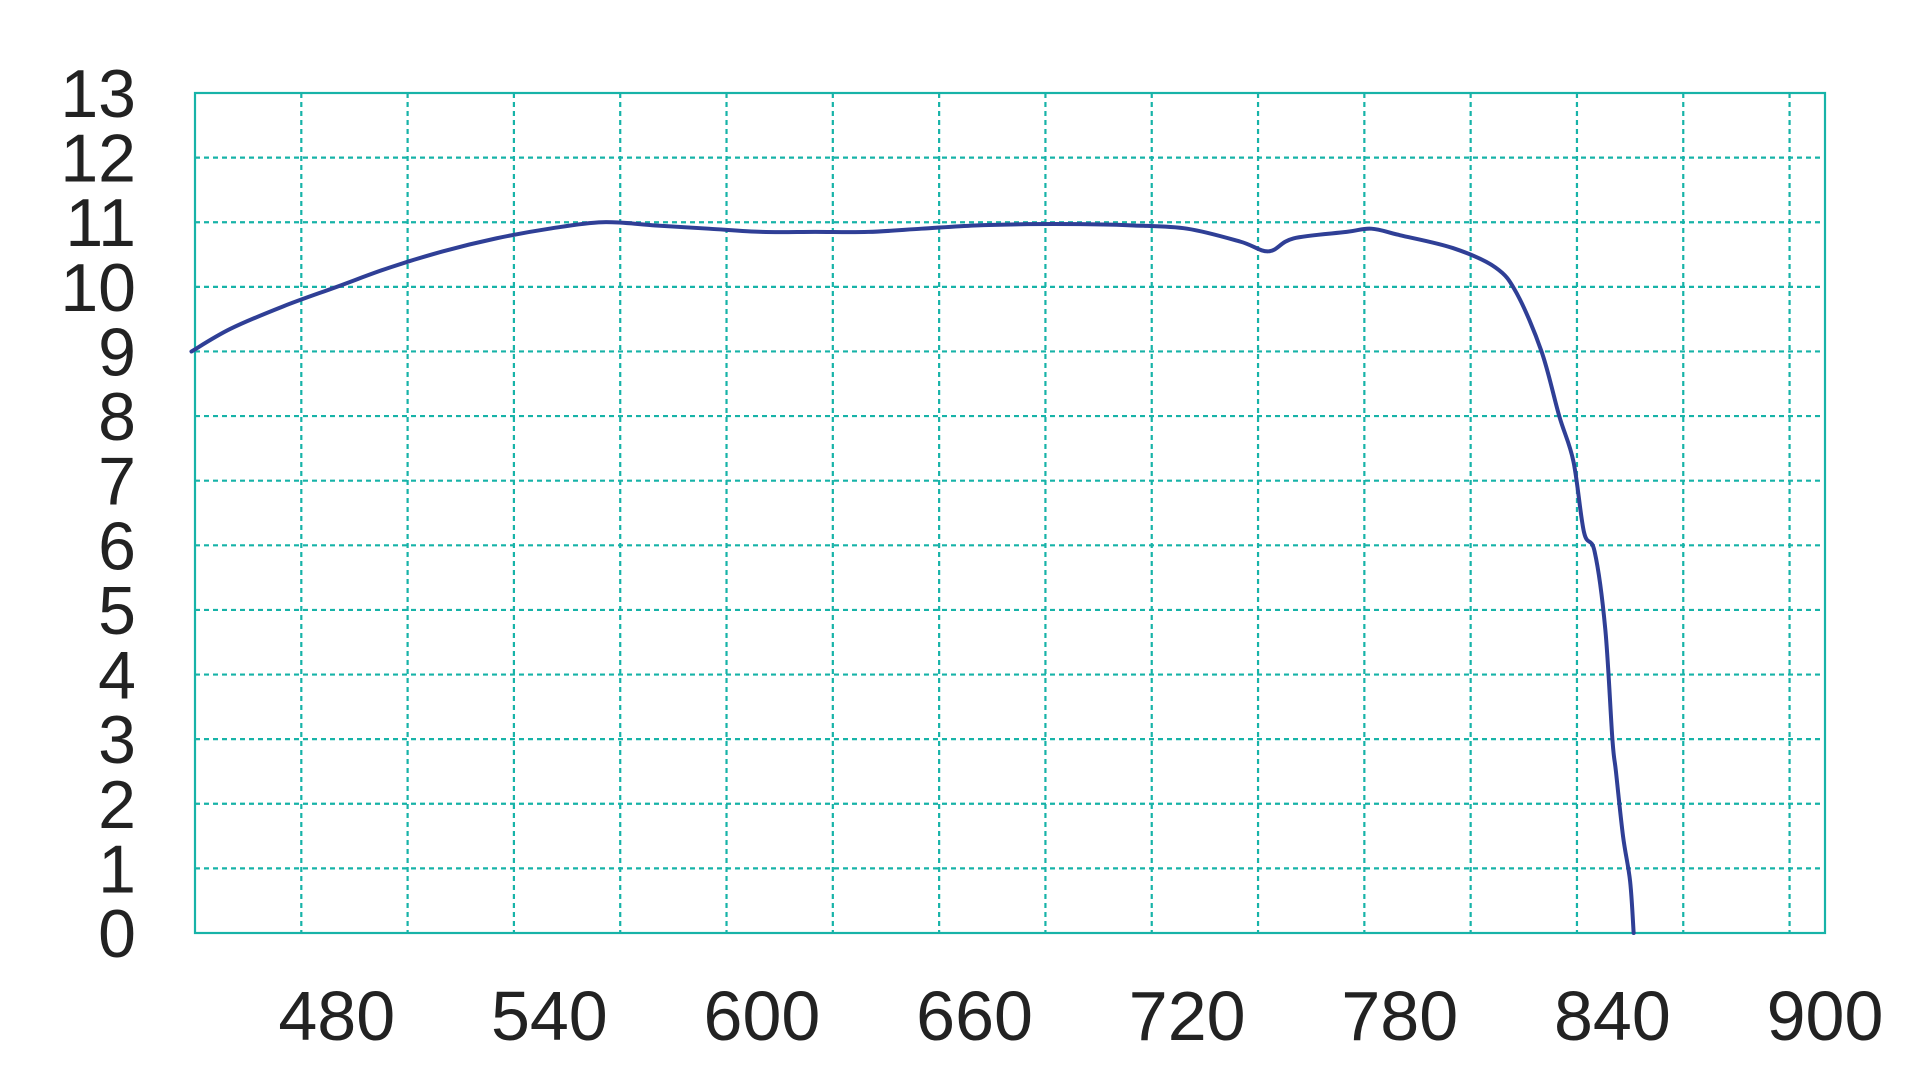 Image resolution: width=1920 pixels, height=1080 pixels. What do you see at coordinates (117, 740) in the screenshot?
I see `y-tick-label: 3` at bounding box center [117, 740].